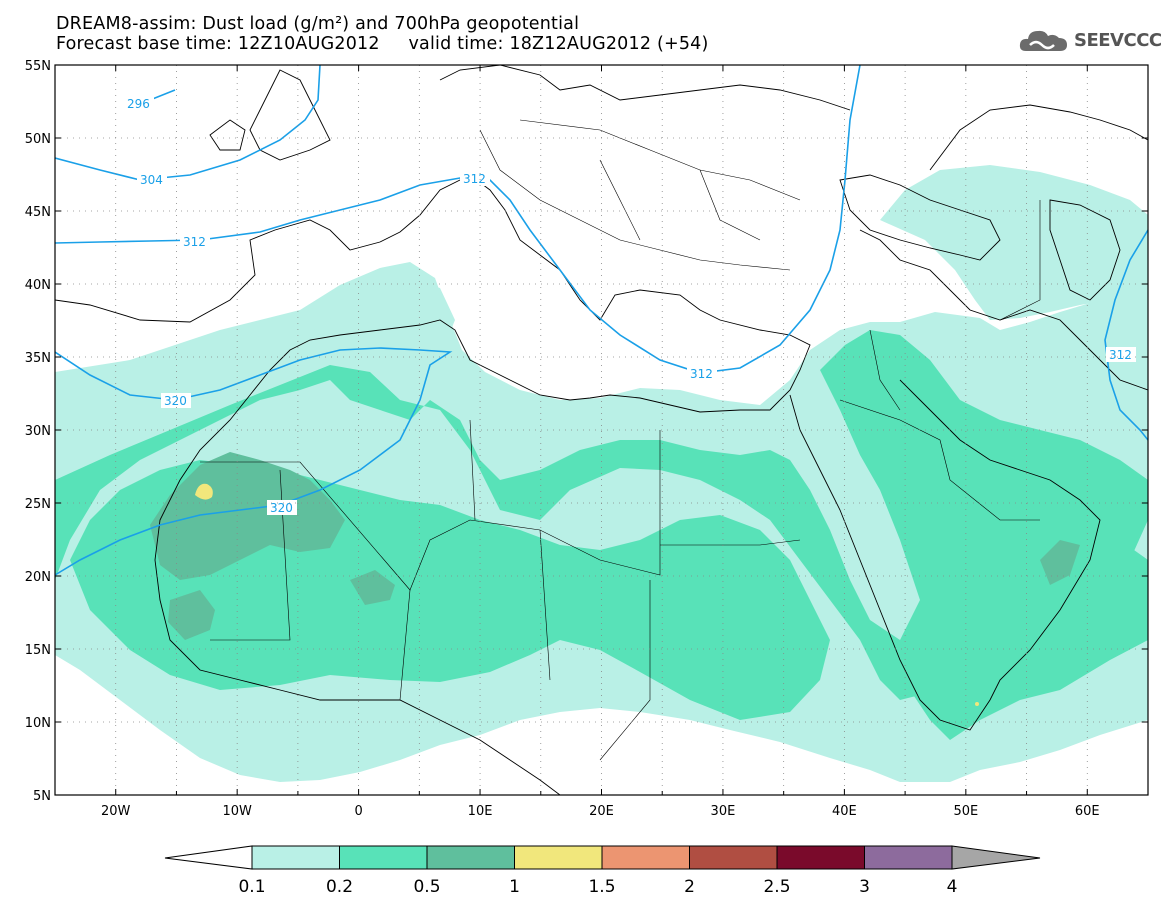 The height and width of the screenshot is (907, 1165). What do you see at coordinates (251, 887) in the screenshot?
I see `legend-tick-label: 0.1` at bounding box center [251, 887].